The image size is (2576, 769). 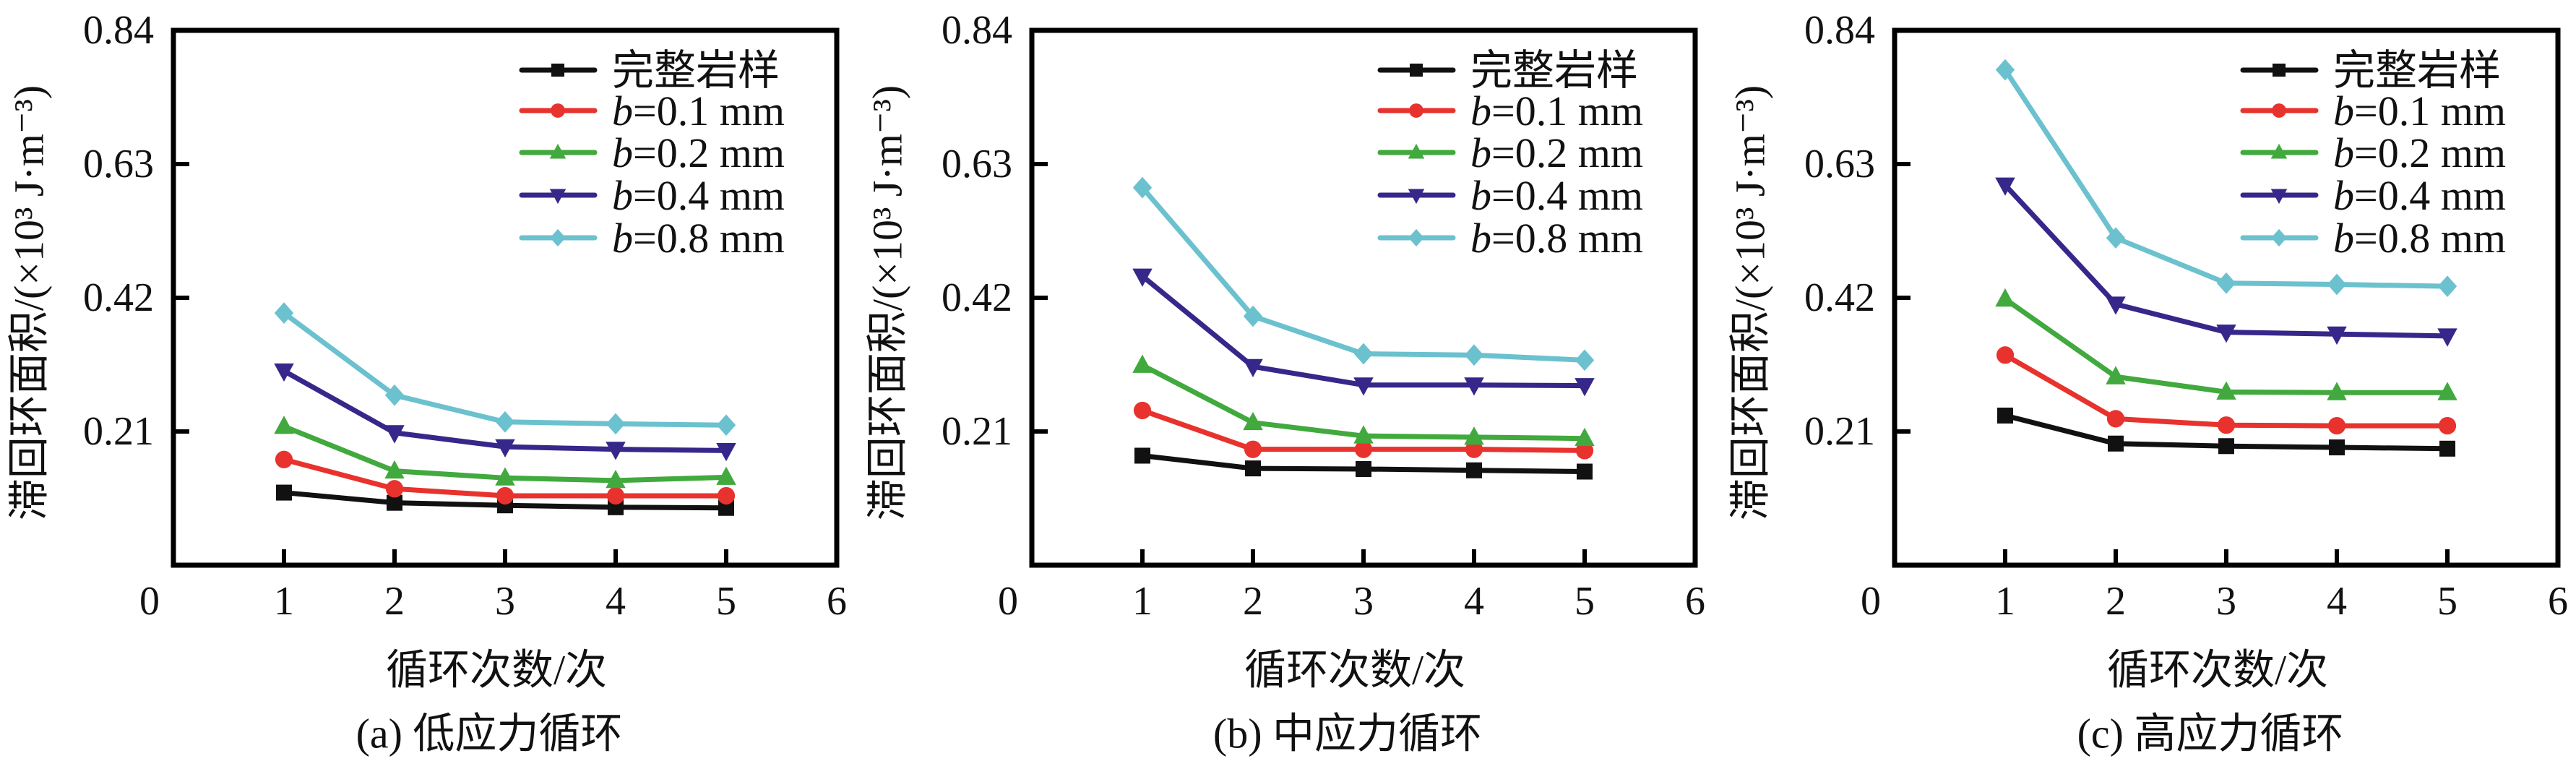 I want to click on legend-label: 完整岩样, so click(x=2417, y=70).